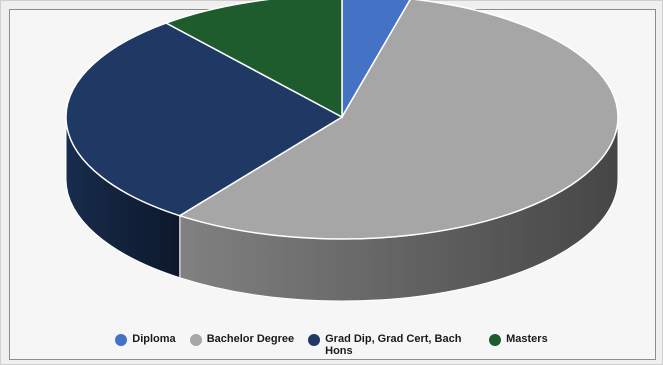 This screenshot has width=663, height=365. I want to click on legend-item: Diploma, so click(145, 339).